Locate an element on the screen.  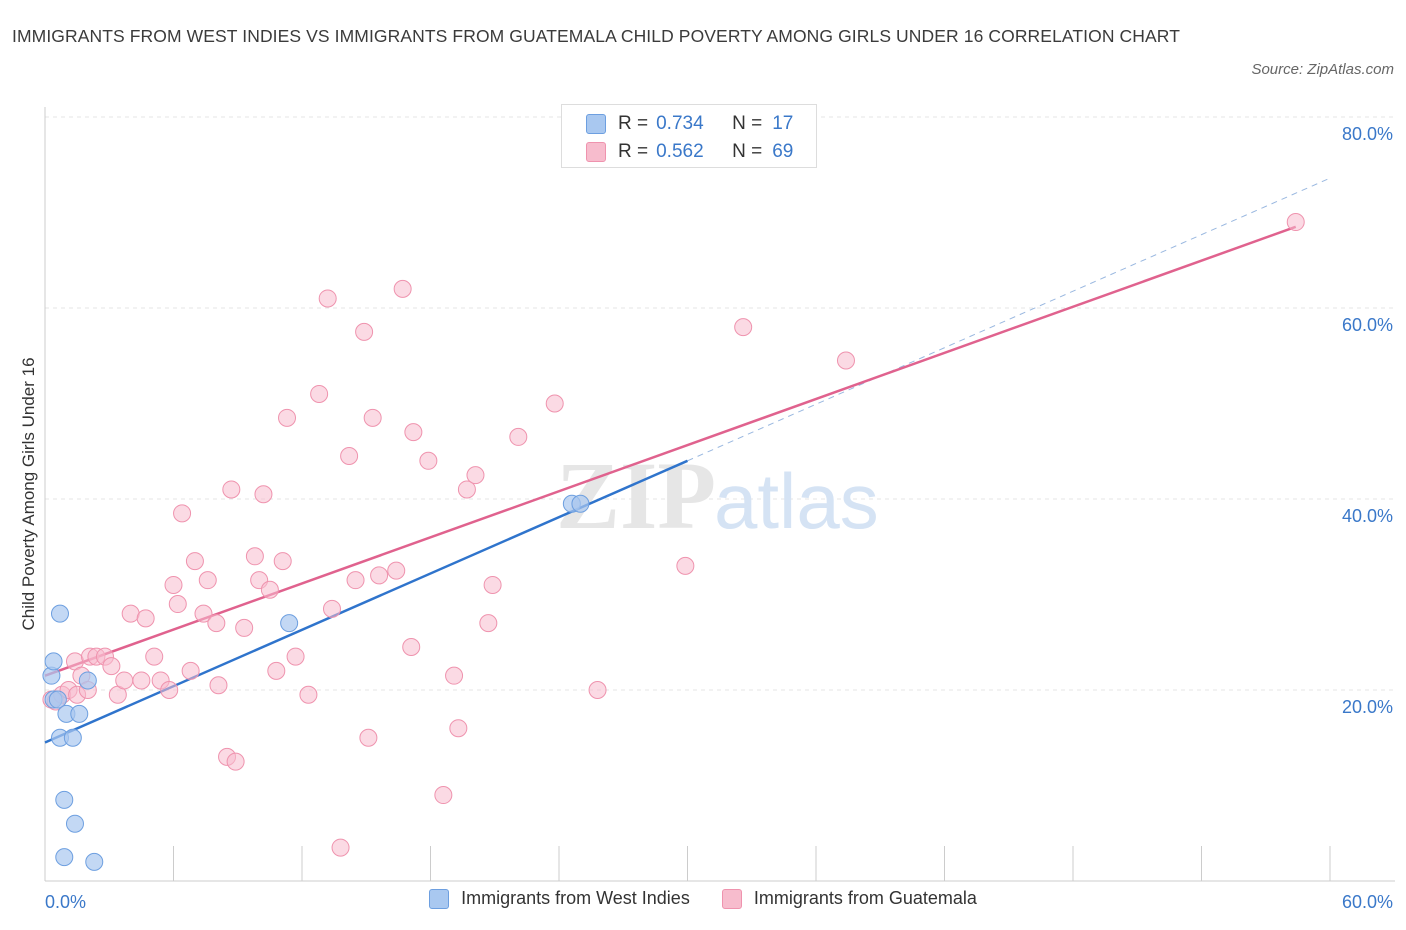
x-tick-label: 0.0% is located at coordinates (65, 902).